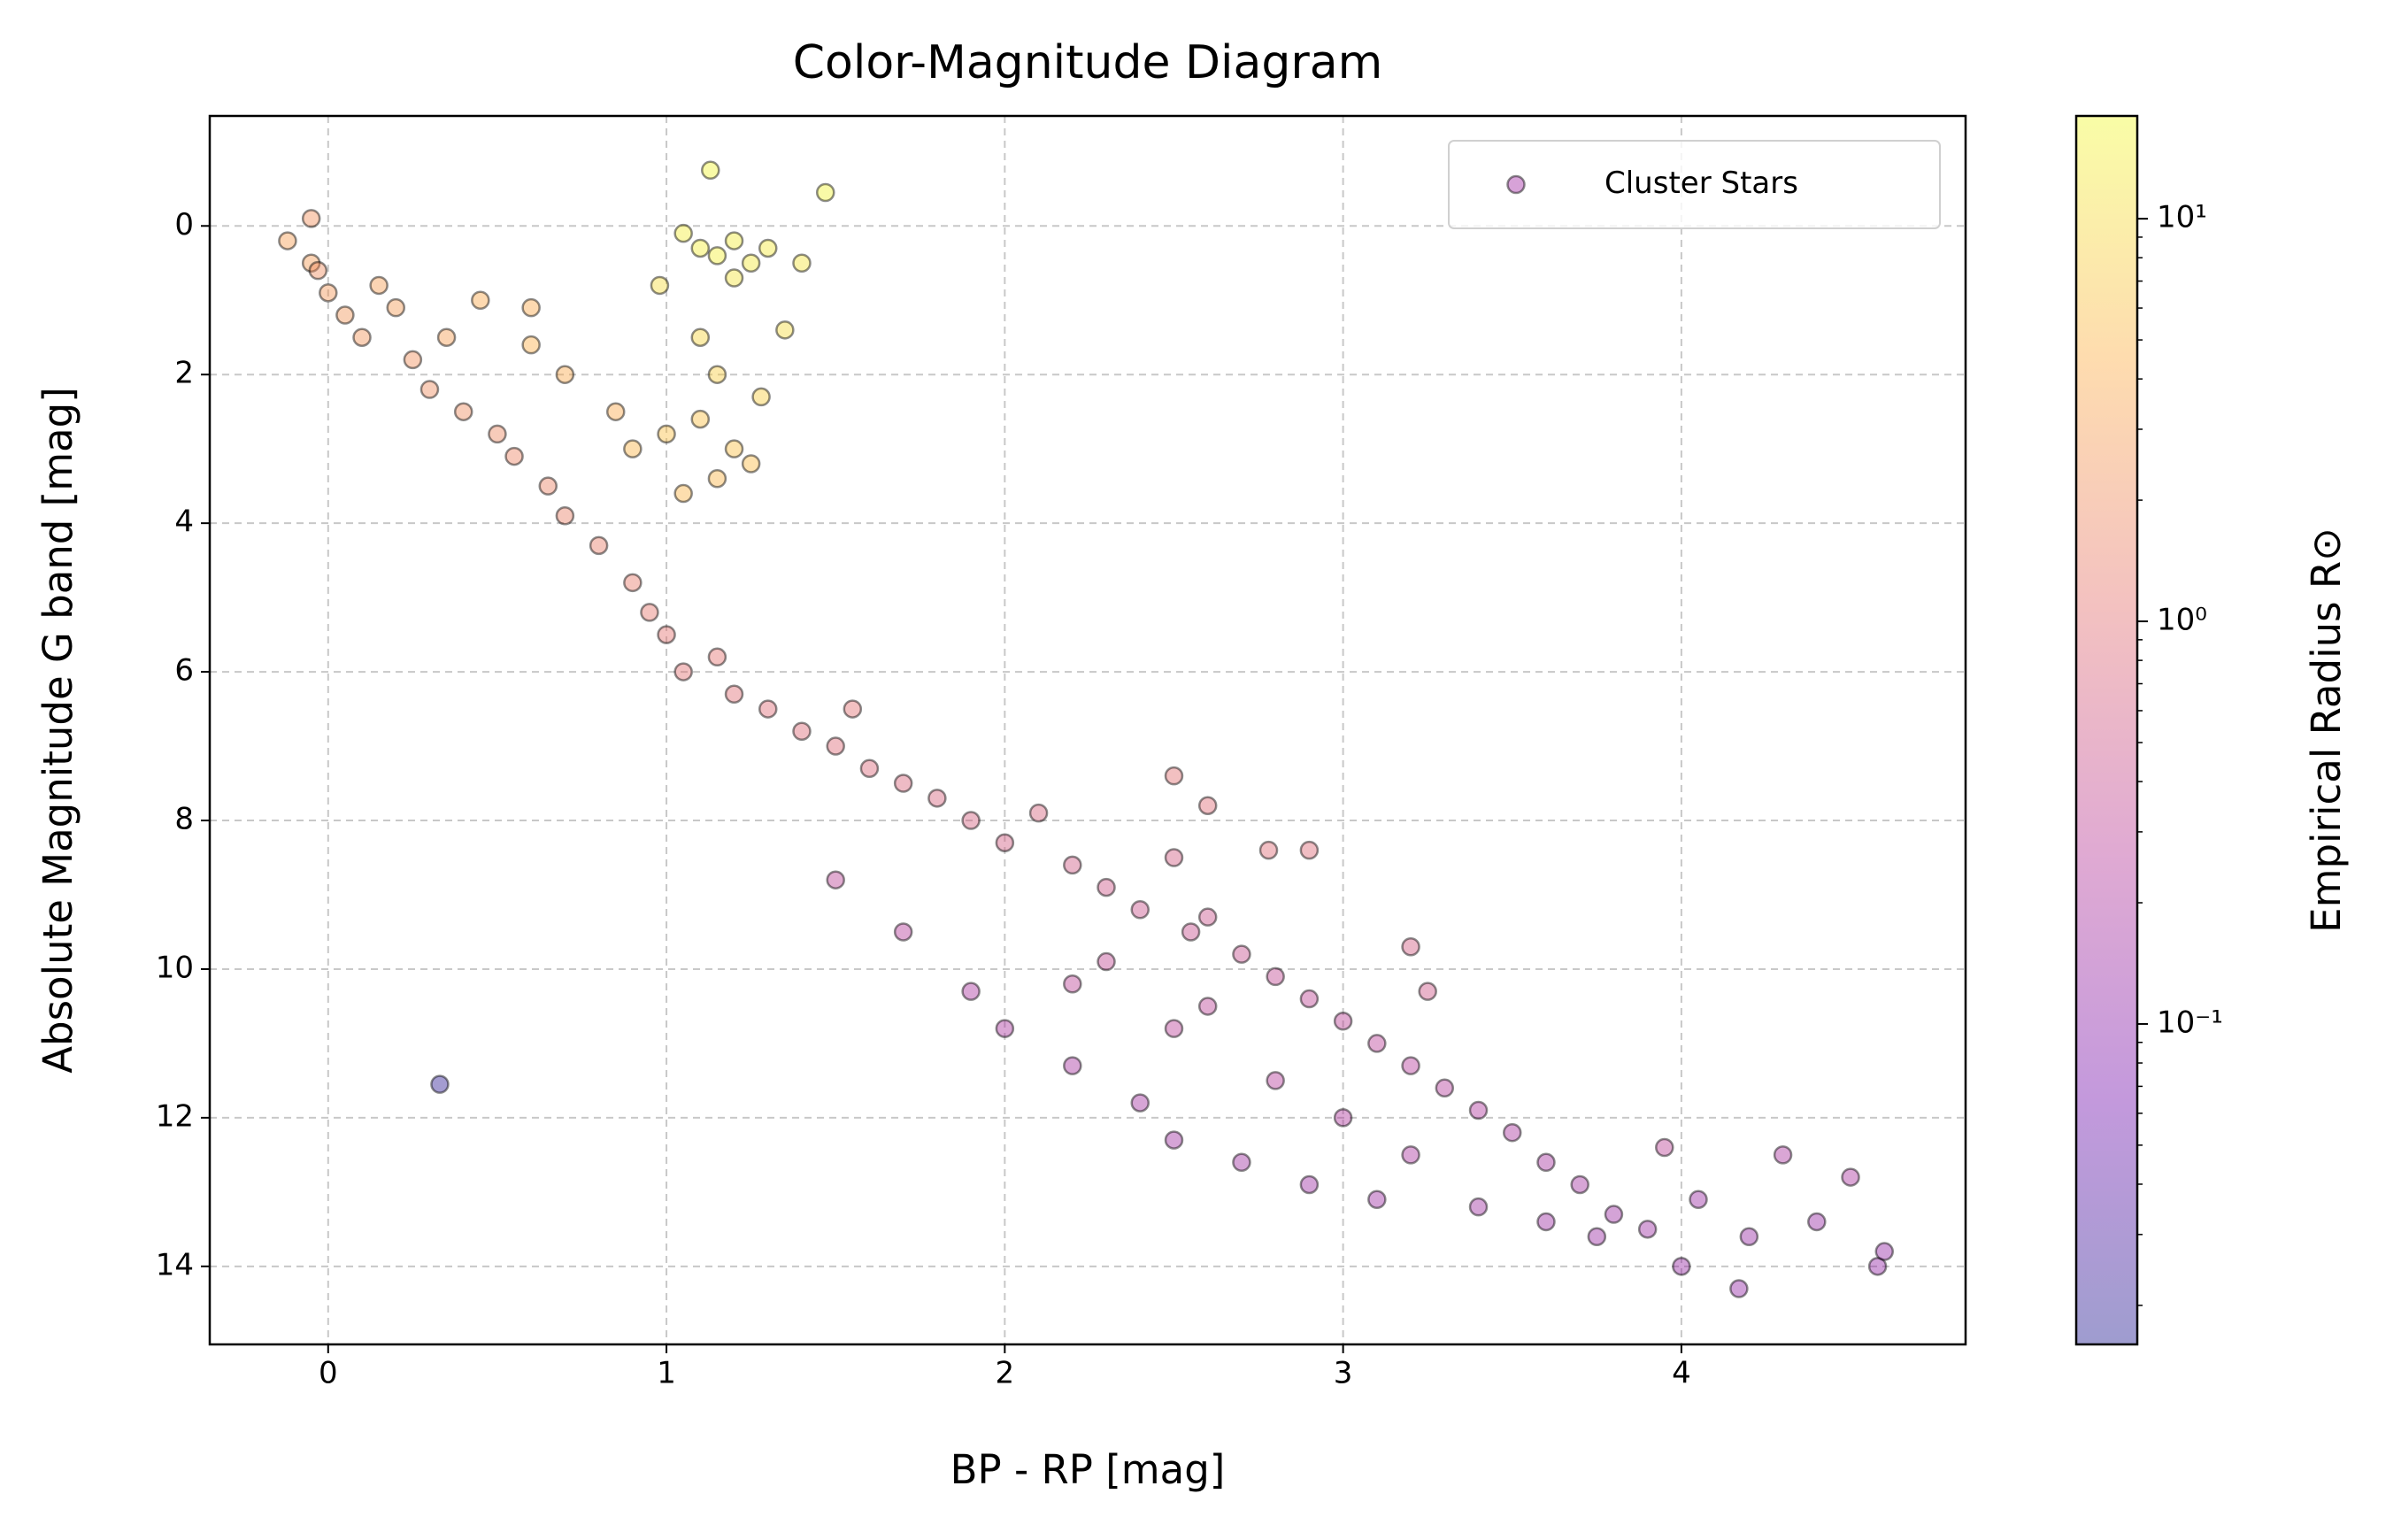  Describe the element at coordinates (184, 374) in the screenshot. I see `y-tick-label: 2` at that location.